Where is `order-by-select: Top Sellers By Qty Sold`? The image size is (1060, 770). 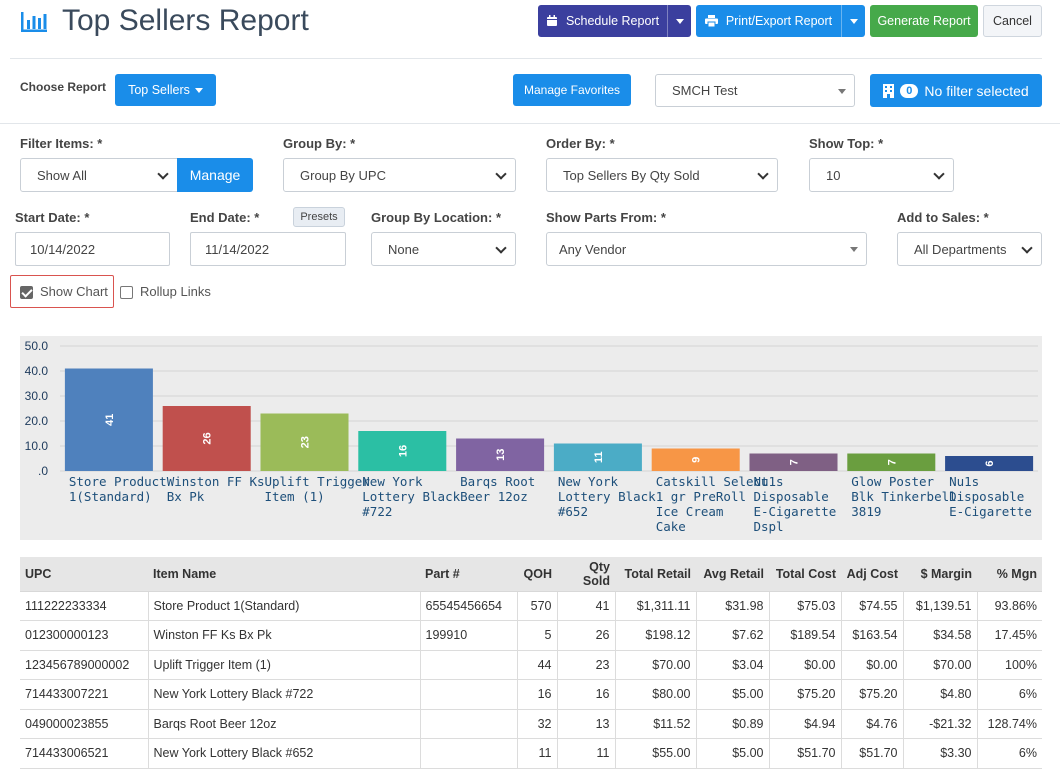
order-by-select: Top Sellers By Qty Sold is located at coordinates (662, 175).